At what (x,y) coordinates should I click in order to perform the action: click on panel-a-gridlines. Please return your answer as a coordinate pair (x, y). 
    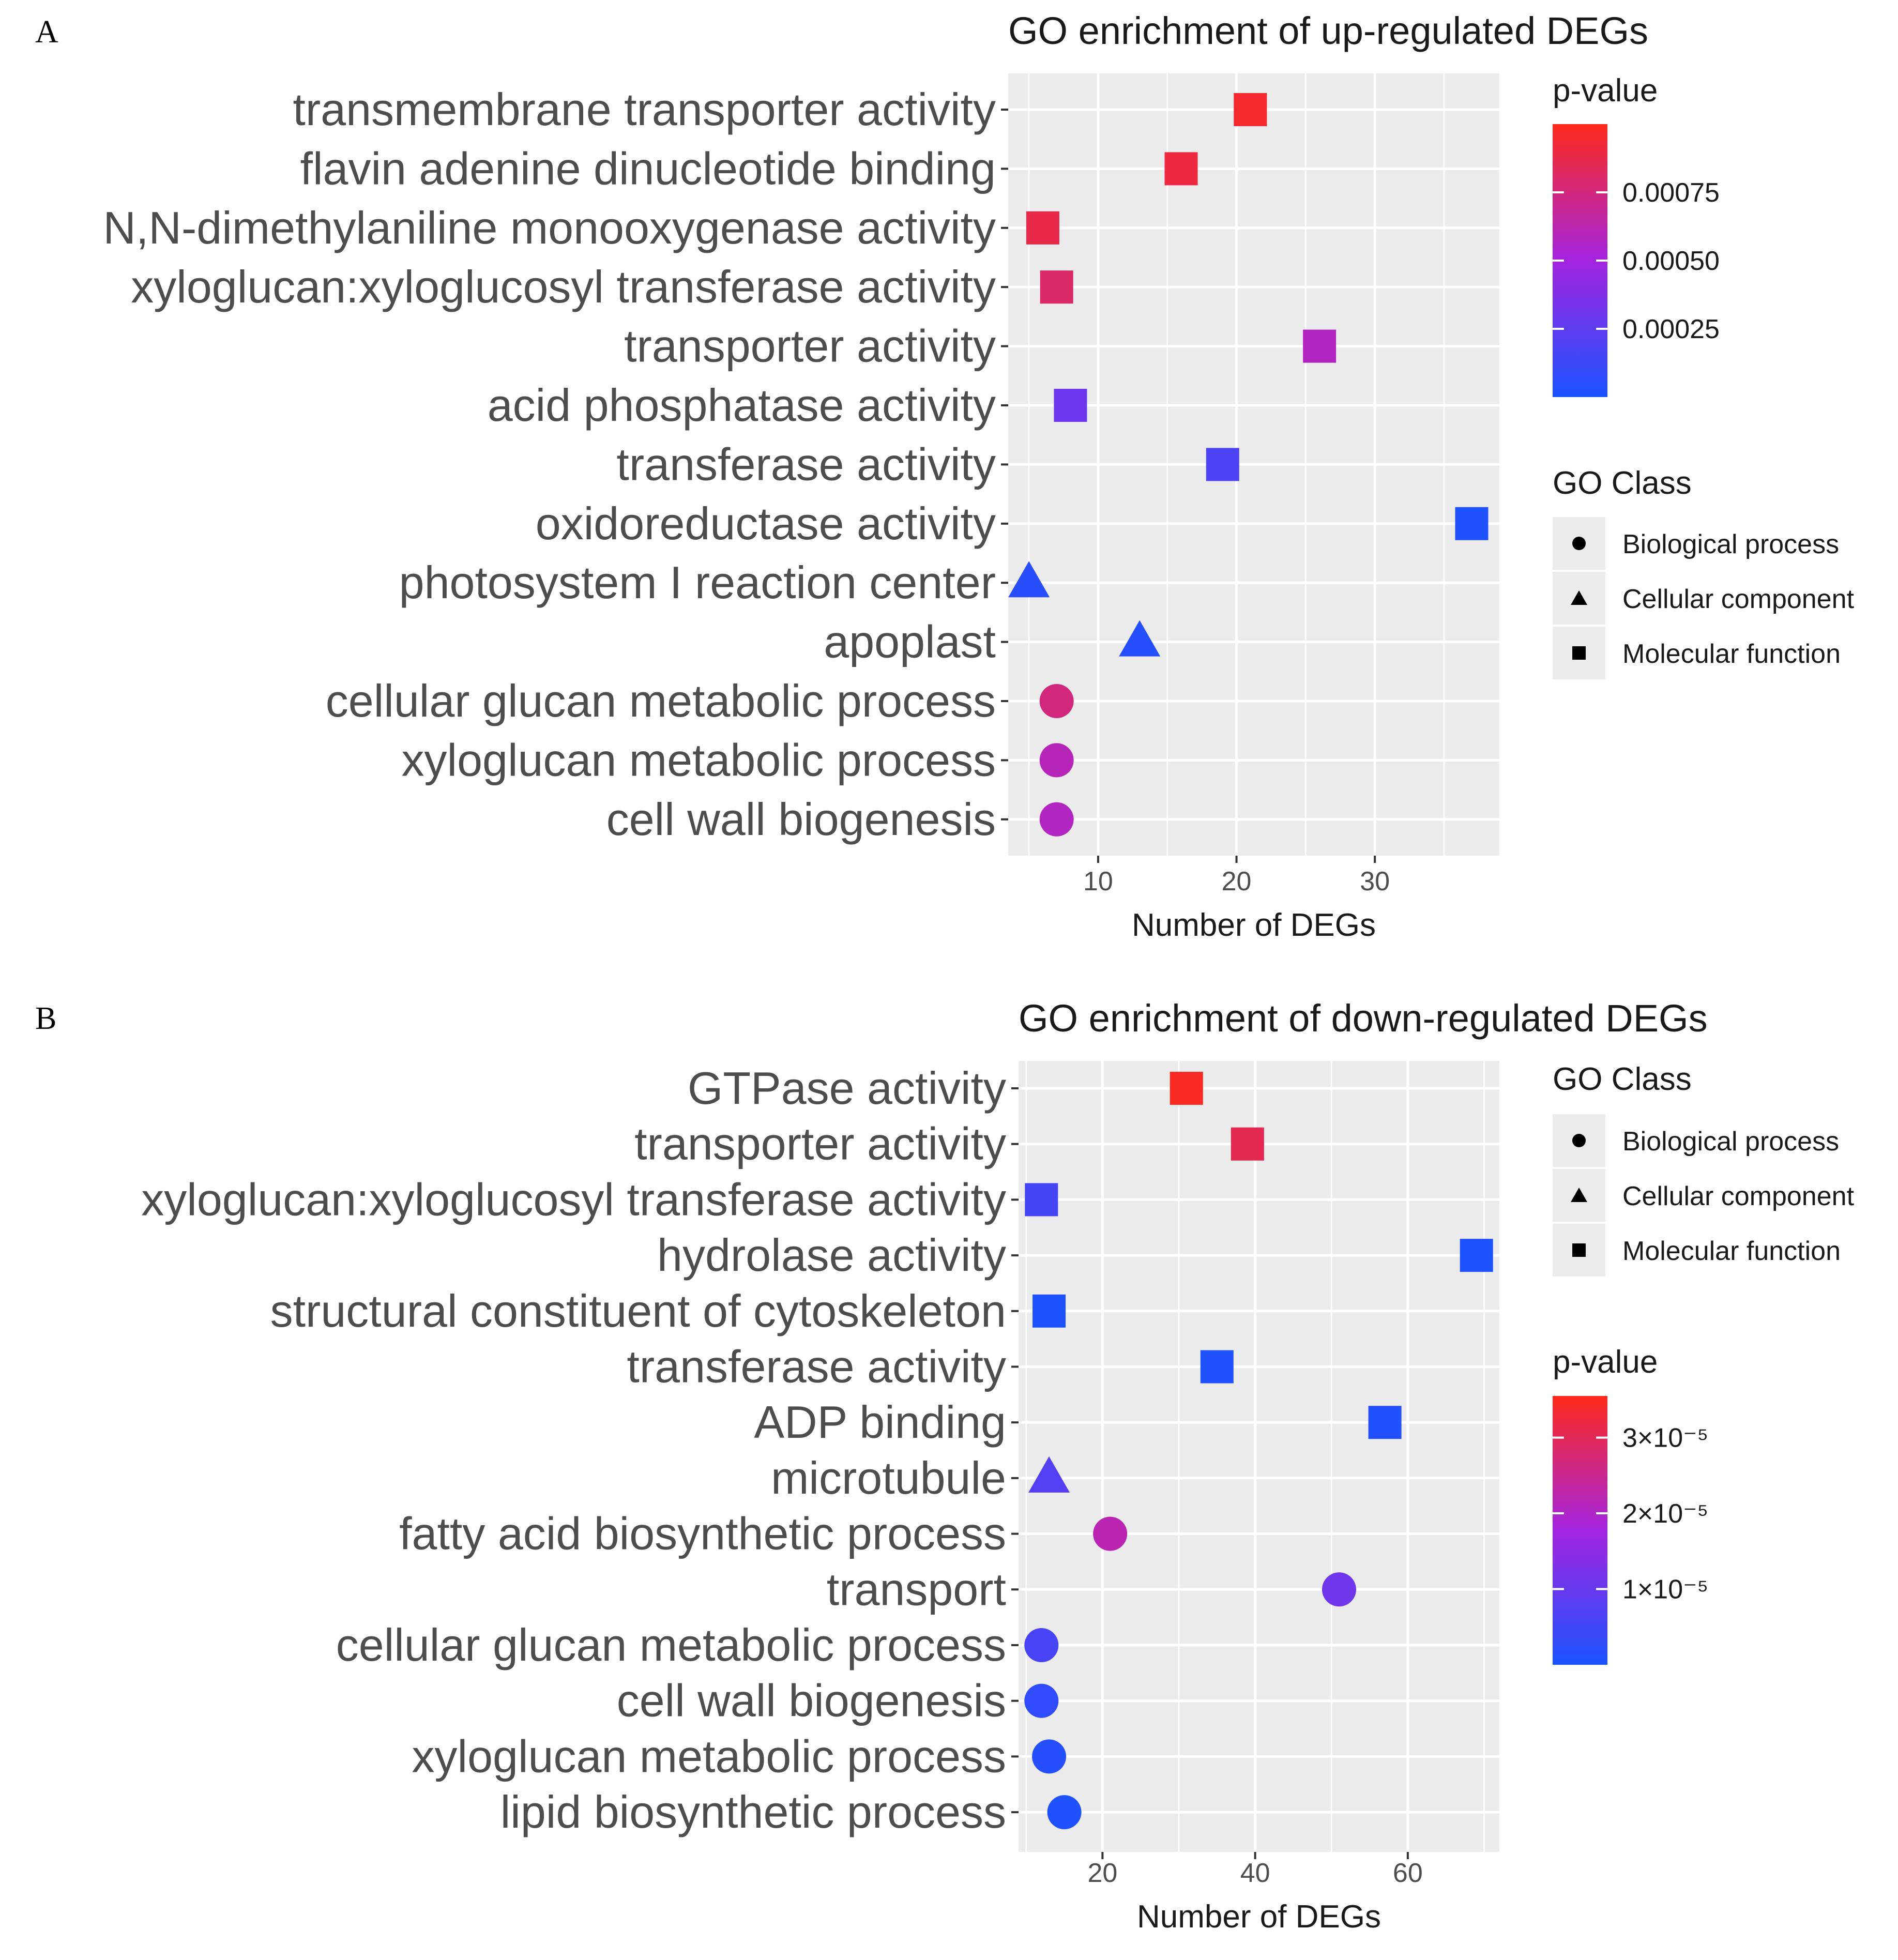
    Looking at the image, I should click on (1250, 464).